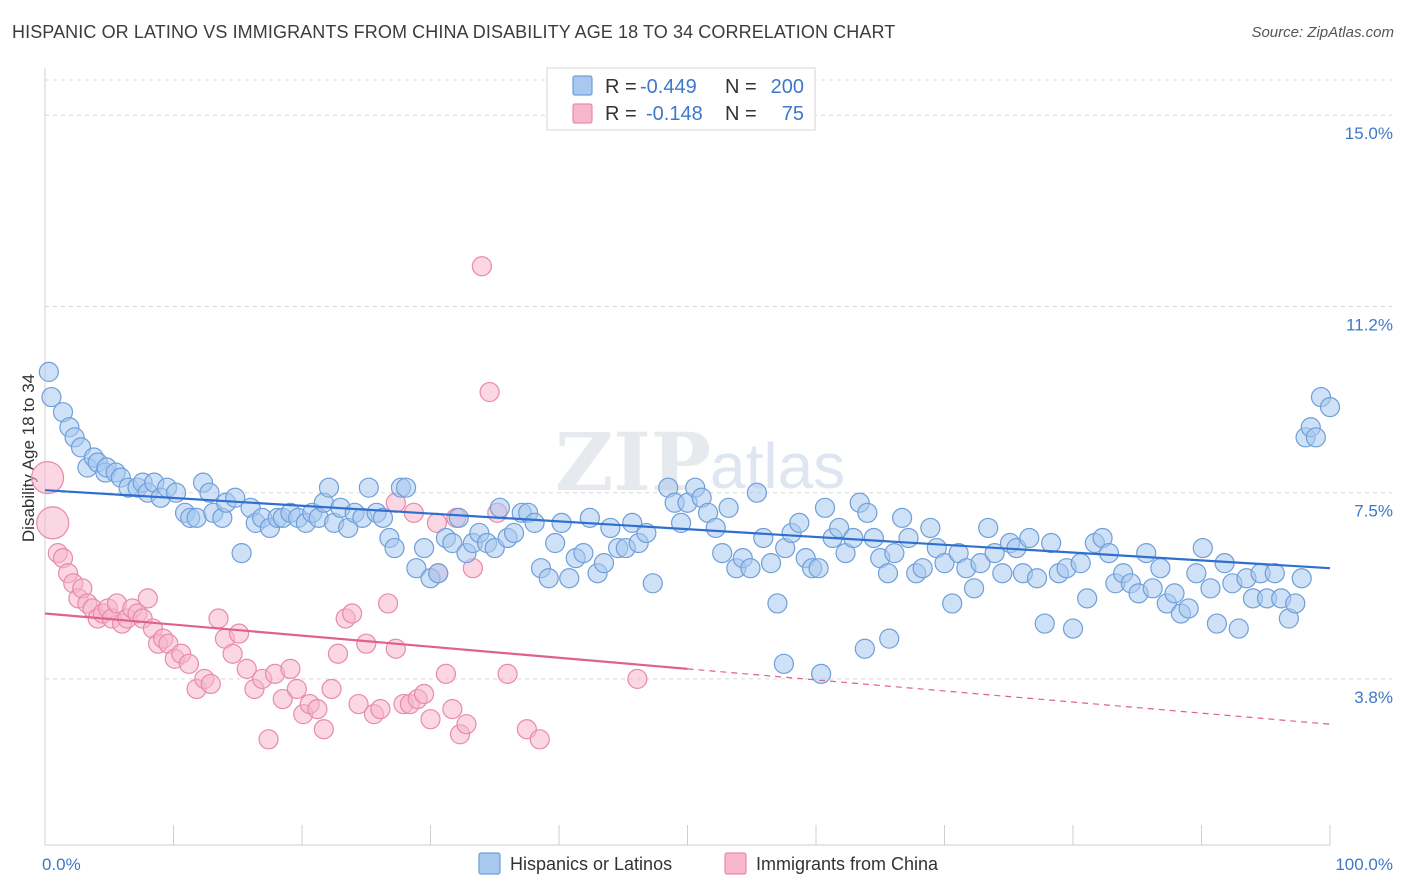 Image resolution: width=1406 pixels, height=892 pixels. I want to click on y-tick-labels: 3.8% 7.5% 11.2% 15.0%, so click(1369, 415).